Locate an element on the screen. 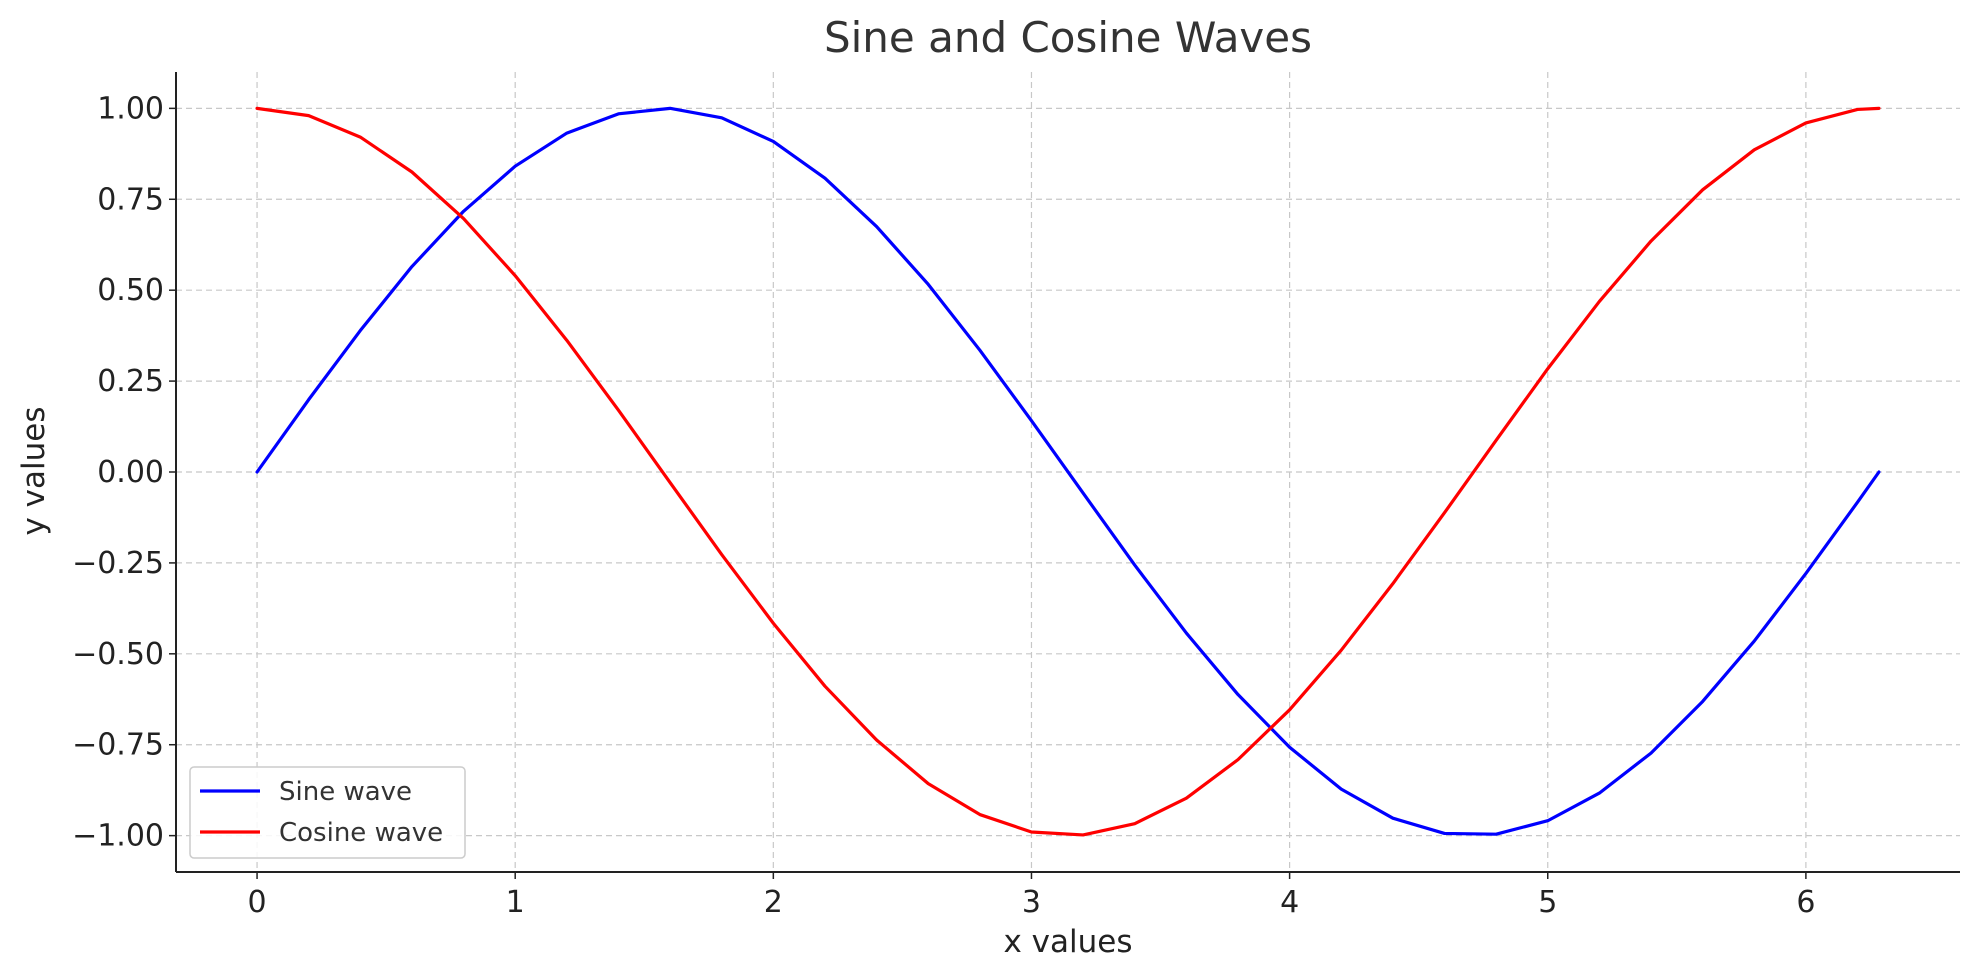 The height and width of the screenshot is (980, 1980). y-tick-label: −0.75 is located at coordinates (118, 745).